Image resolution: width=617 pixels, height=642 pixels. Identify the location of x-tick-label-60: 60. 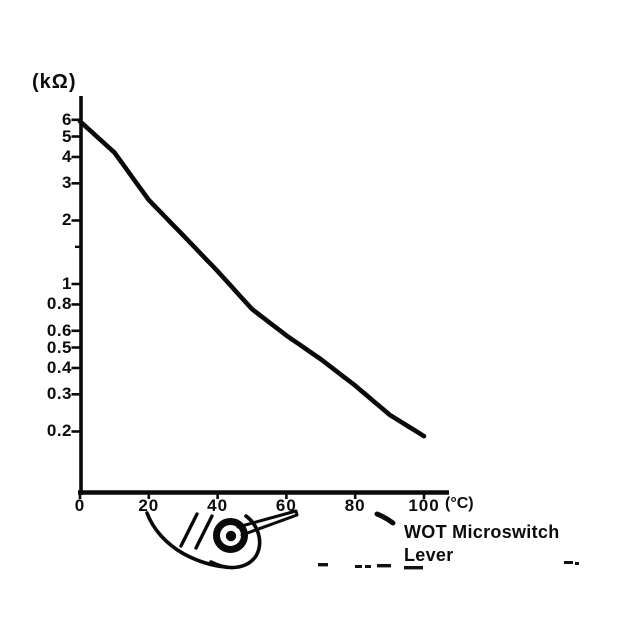
(286, 505).